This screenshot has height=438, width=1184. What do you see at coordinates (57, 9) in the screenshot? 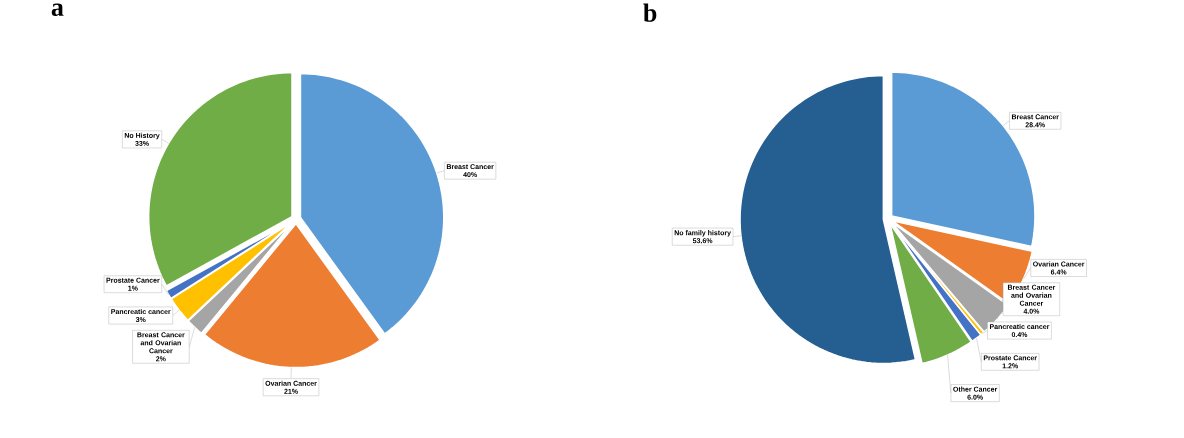
I see `chart-title: a` at bounding box center [57, 9].